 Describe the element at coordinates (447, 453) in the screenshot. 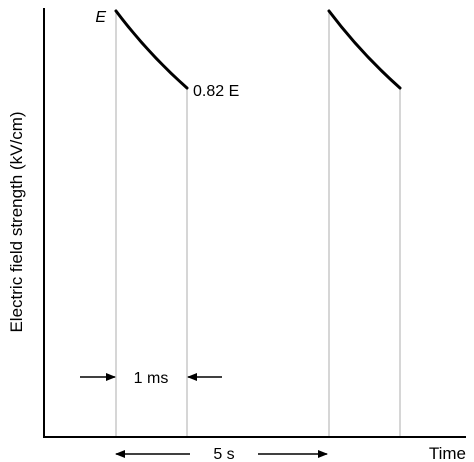

I see `x-axis-title: Time` at that location.